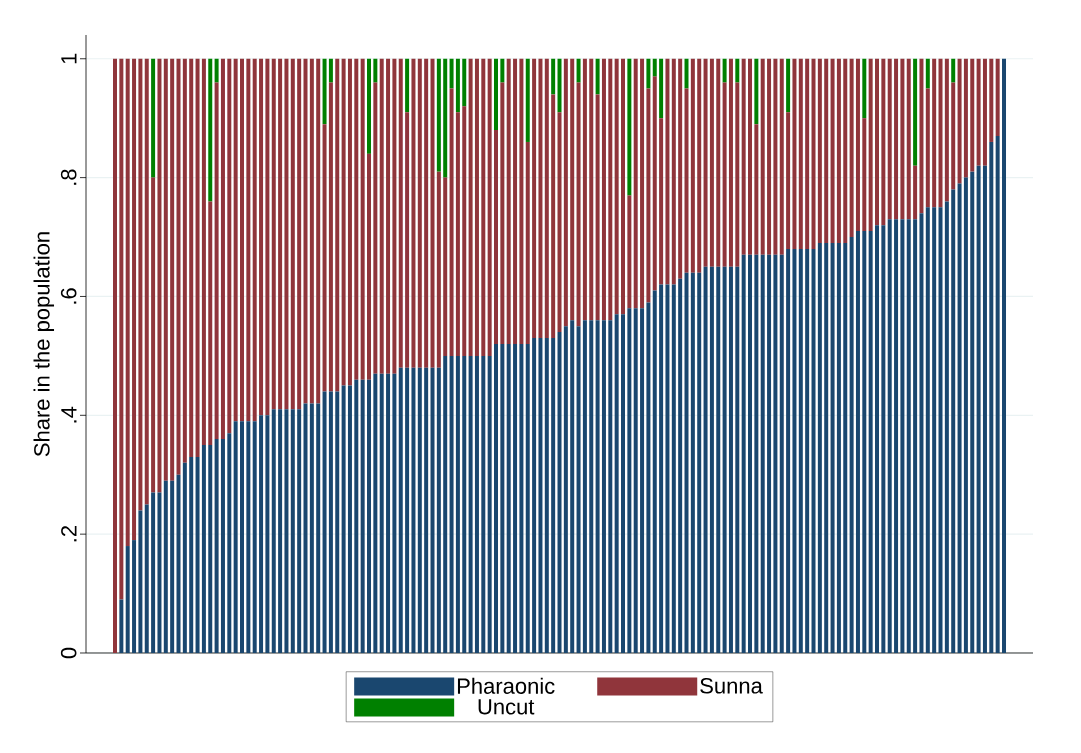 The width and height of the screenshot is (1081, 753). Describe the element at coordinates (68, 177) in the screenshot. I see `y-tick-label: .8` at that location.